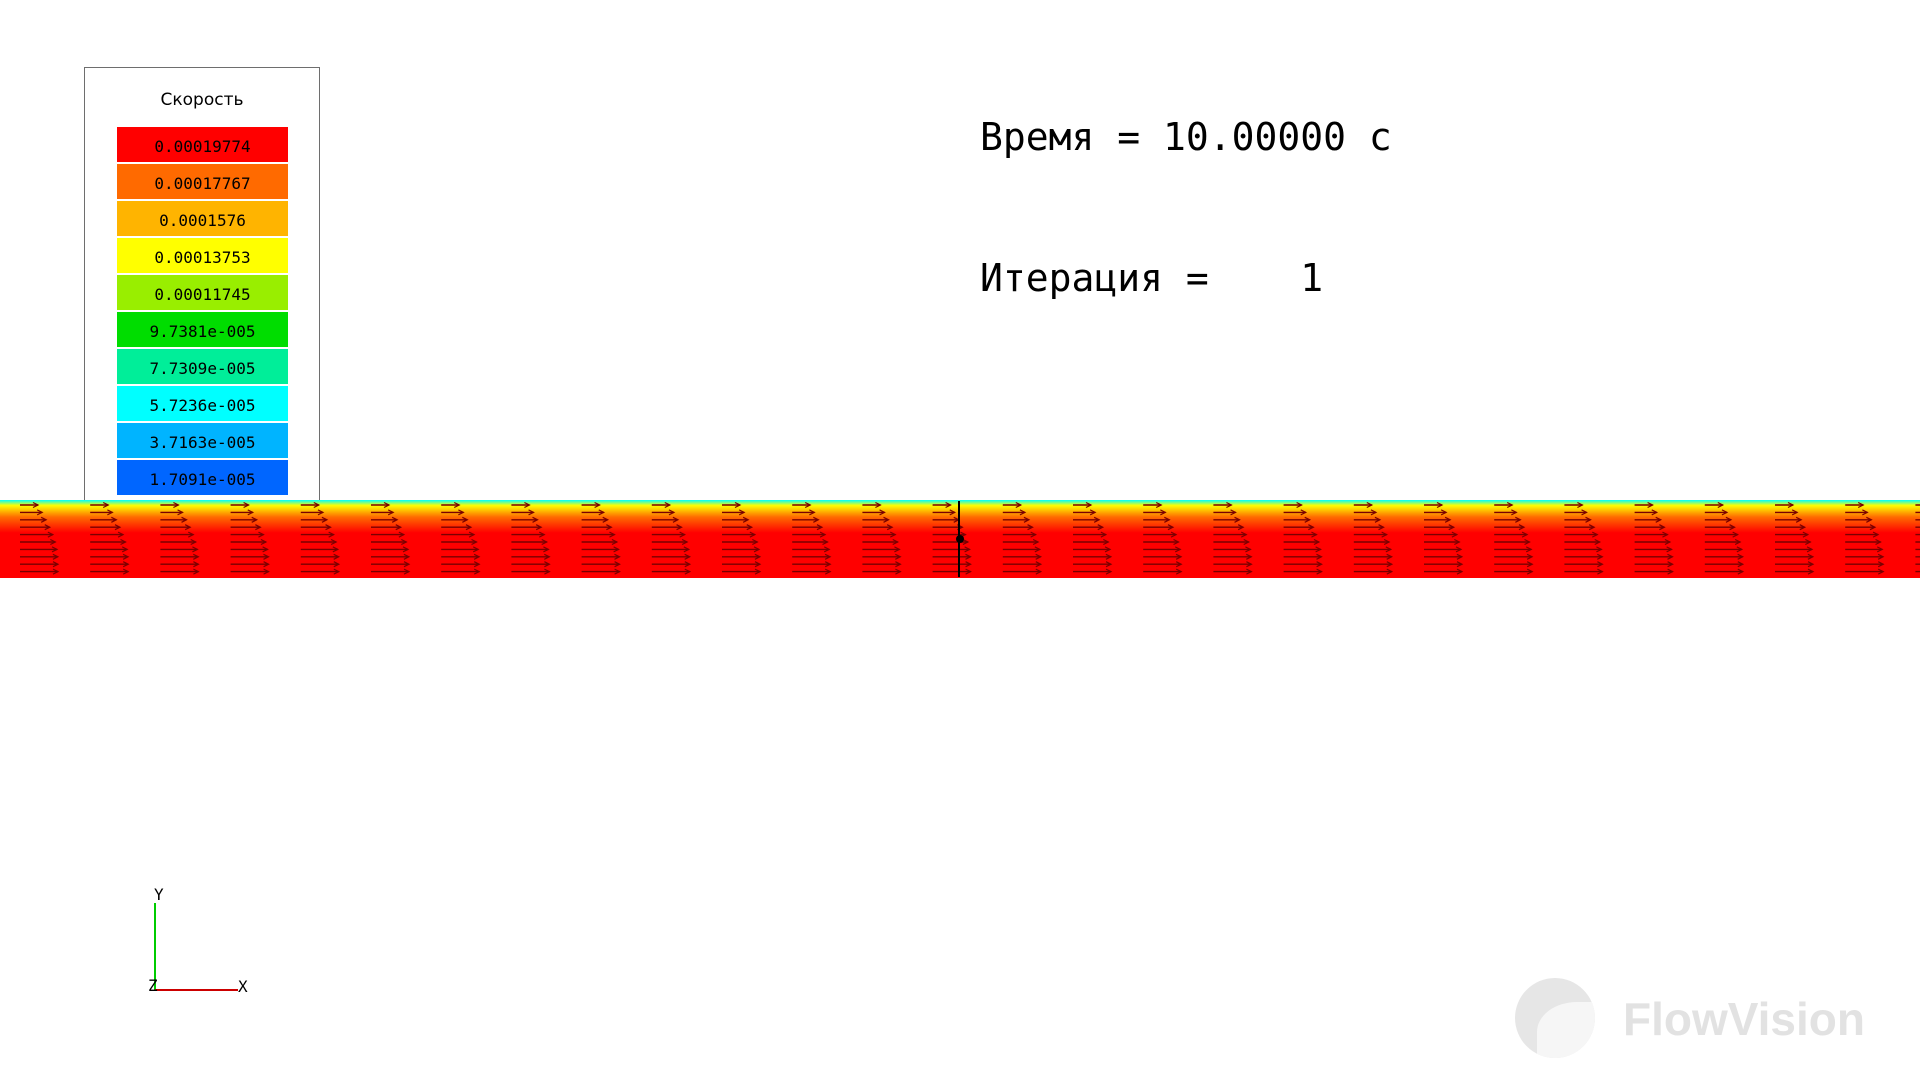  Describe the element at coordinates (159, 894) in the screenshot. I see `y-axis-label: Y` at that location.